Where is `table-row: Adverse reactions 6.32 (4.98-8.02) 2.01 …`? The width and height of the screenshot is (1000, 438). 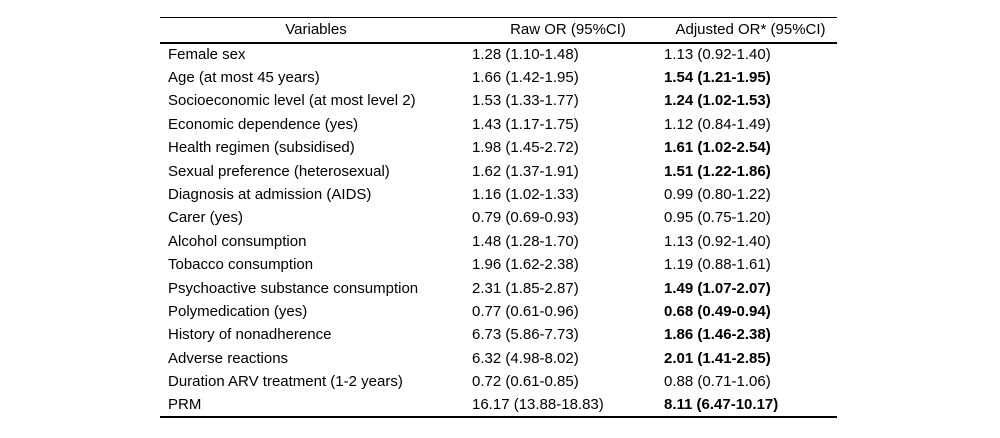 table-row: Adverse reactions 6.32 (4.98-8.02) 2.01 … is located at coordinates (498, 358).